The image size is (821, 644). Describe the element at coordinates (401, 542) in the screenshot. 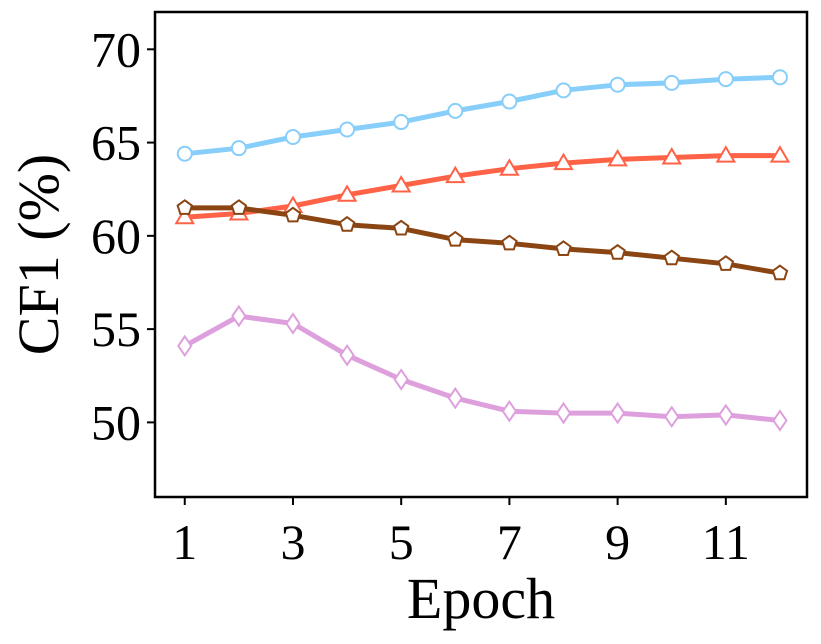

I see `x-tick-label-5: 5` at that location.